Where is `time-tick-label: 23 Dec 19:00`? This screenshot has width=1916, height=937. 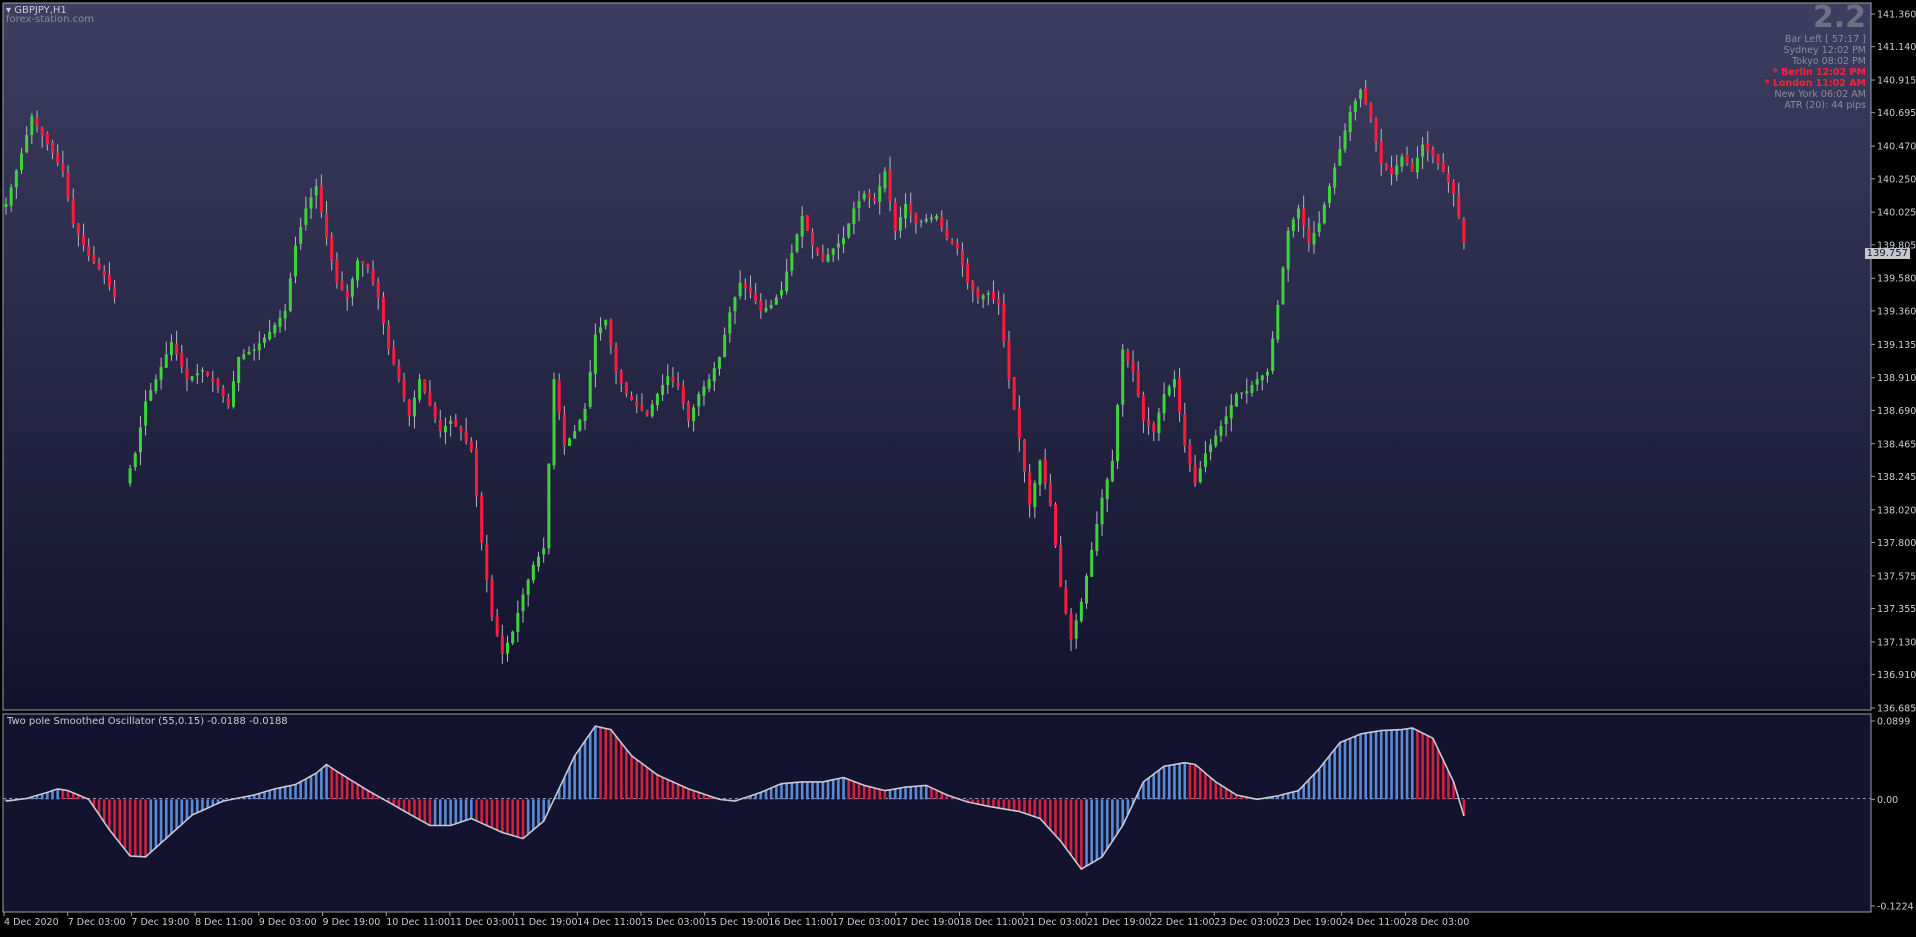
time-tick-label: 23 Dec 19:00 is located at coordinates (1310, 922).